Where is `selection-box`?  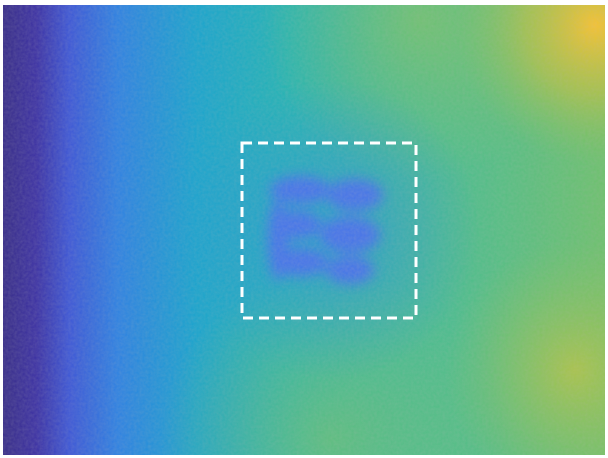
selection-box is located at coordinates (329, 230).